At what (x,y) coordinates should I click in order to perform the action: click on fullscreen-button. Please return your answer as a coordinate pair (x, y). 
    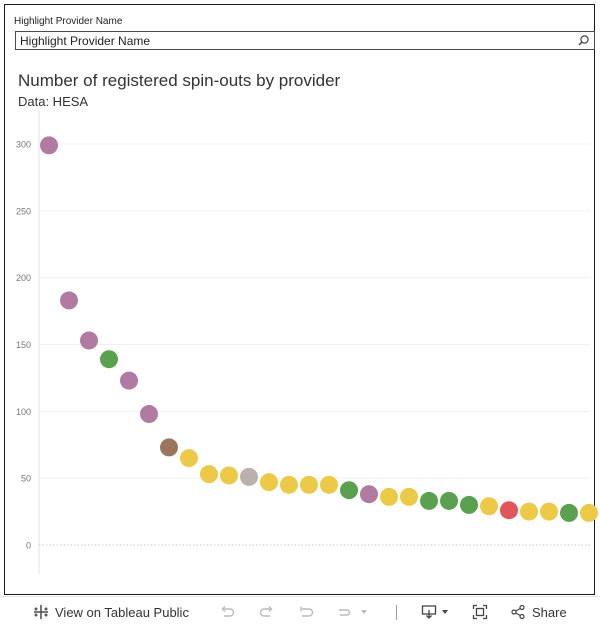
    Looking at the image, I should click on (480, 612).